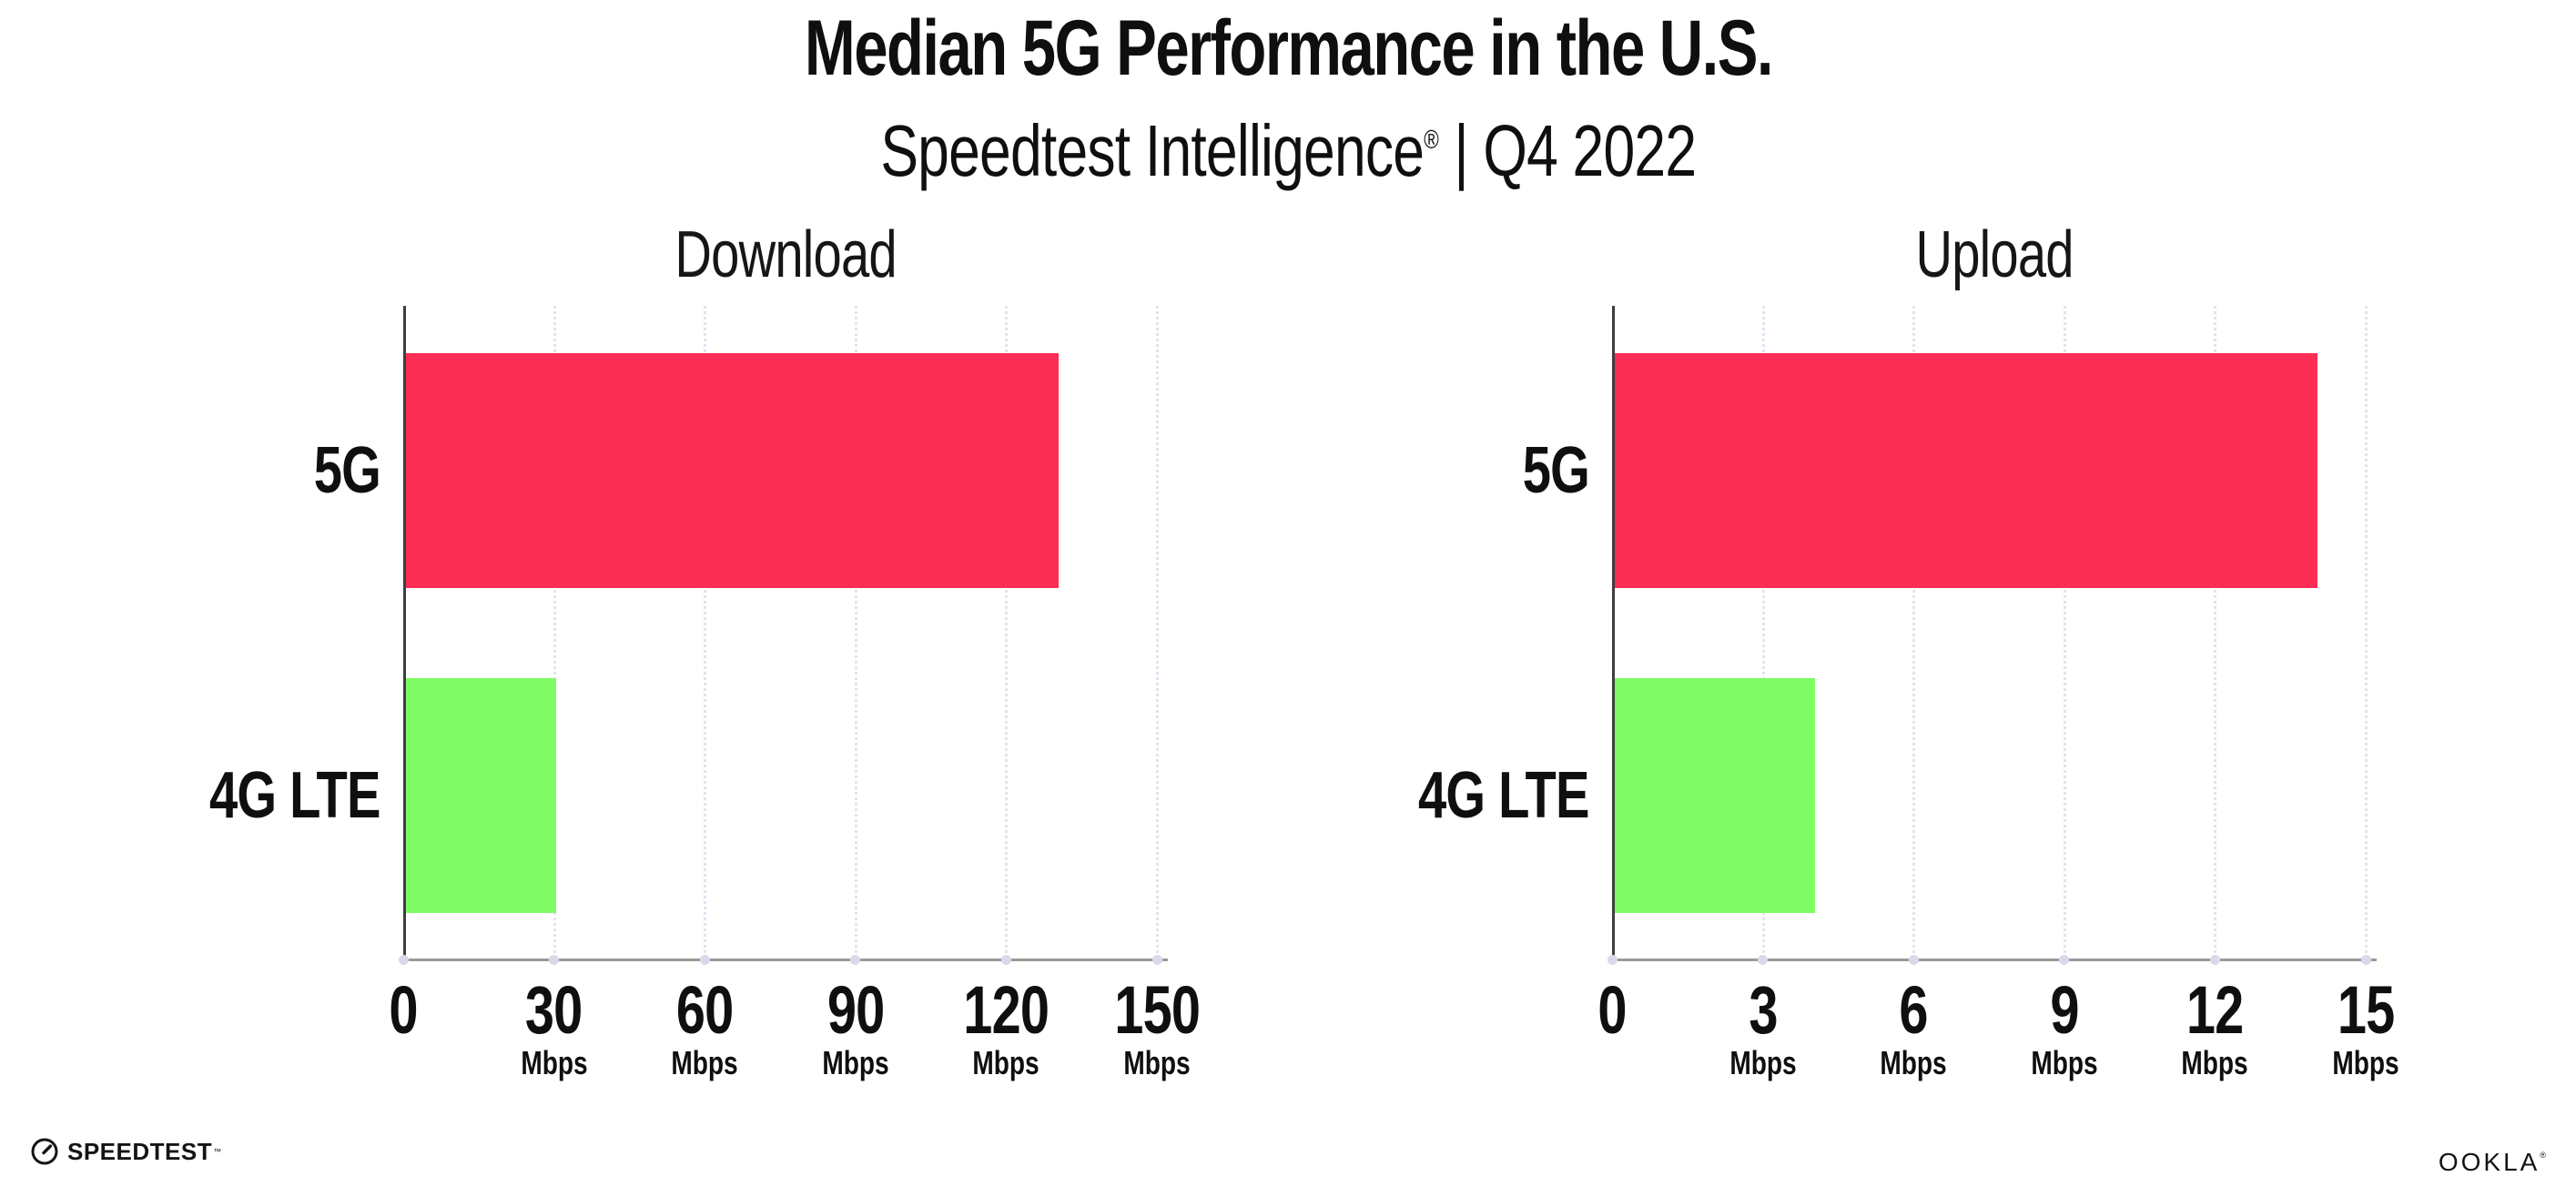 The height and width of the screenshot is (1197, 2576). I want to click on tick-label-text: 12, so click(2215, 1010).